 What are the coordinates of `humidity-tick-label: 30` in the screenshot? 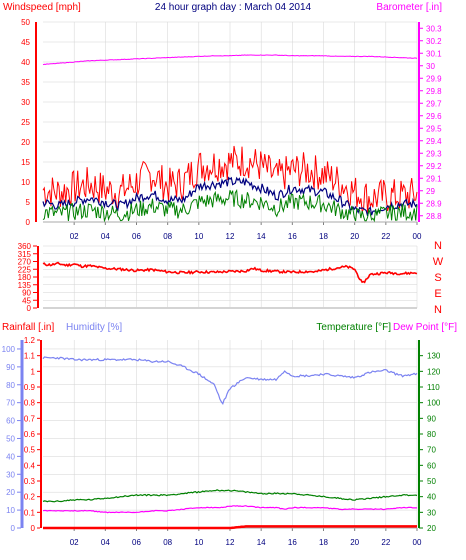 It's located at (10, 474).